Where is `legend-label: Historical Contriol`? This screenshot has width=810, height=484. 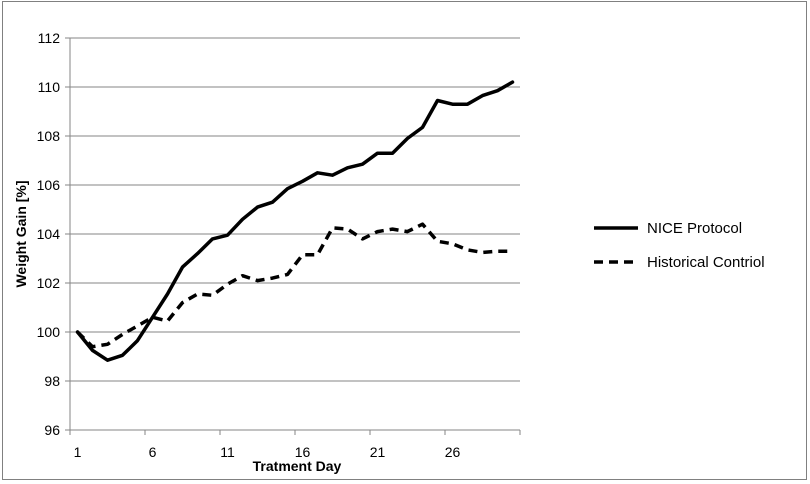
legend-label: Historical Contriol is located at coordinates (706, 262).